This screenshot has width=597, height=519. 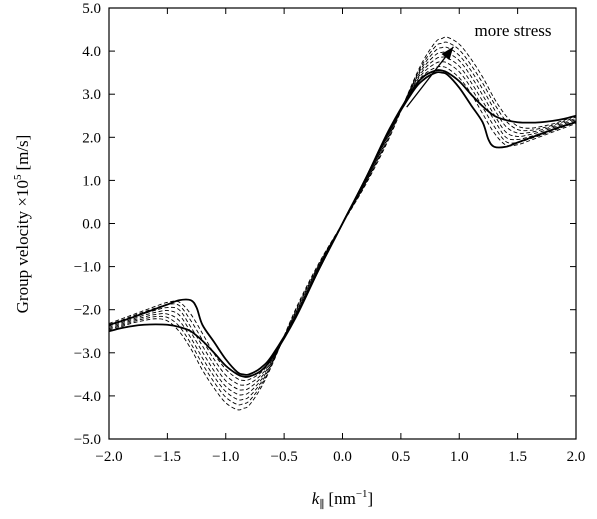 I want to click on y-tick-label: 5.0, so click(x=91, y=9).